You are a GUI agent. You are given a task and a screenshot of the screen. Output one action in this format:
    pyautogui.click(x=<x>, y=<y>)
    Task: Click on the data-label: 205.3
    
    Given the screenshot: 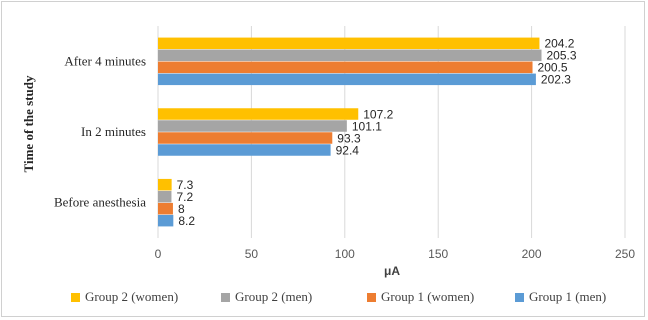 What is the action you would take?
    pyautogui.click(x=562, y=56)
    